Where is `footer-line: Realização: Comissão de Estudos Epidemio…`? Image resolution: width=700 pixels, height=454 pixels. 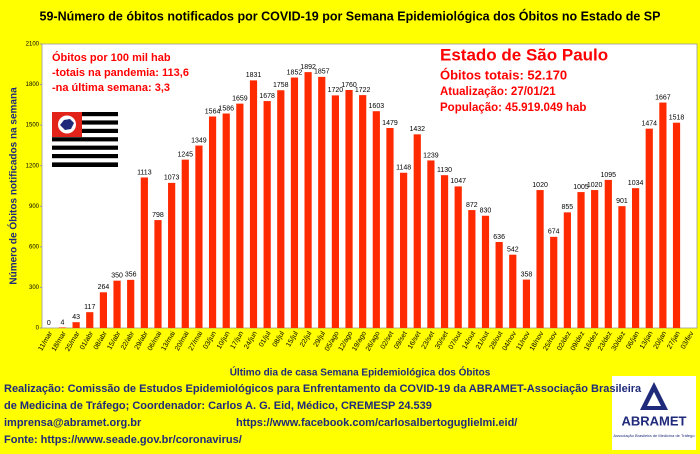
footer-line: Realização: Comissão de Estudos Epidemio… is located at coordinates (323, 389).